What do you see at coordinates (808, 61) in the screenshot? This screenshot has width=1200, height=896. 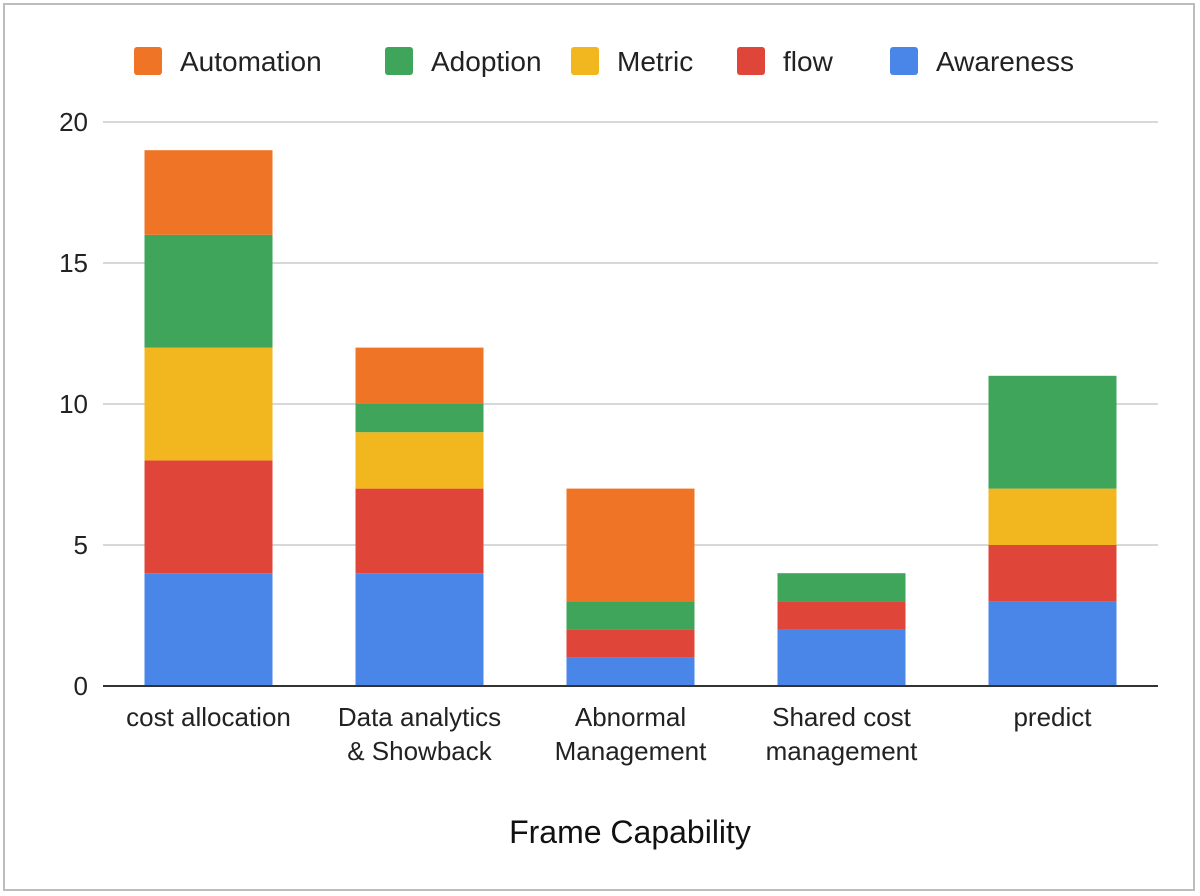 I see `legend-label: flow` at bounding box center [808, 61].